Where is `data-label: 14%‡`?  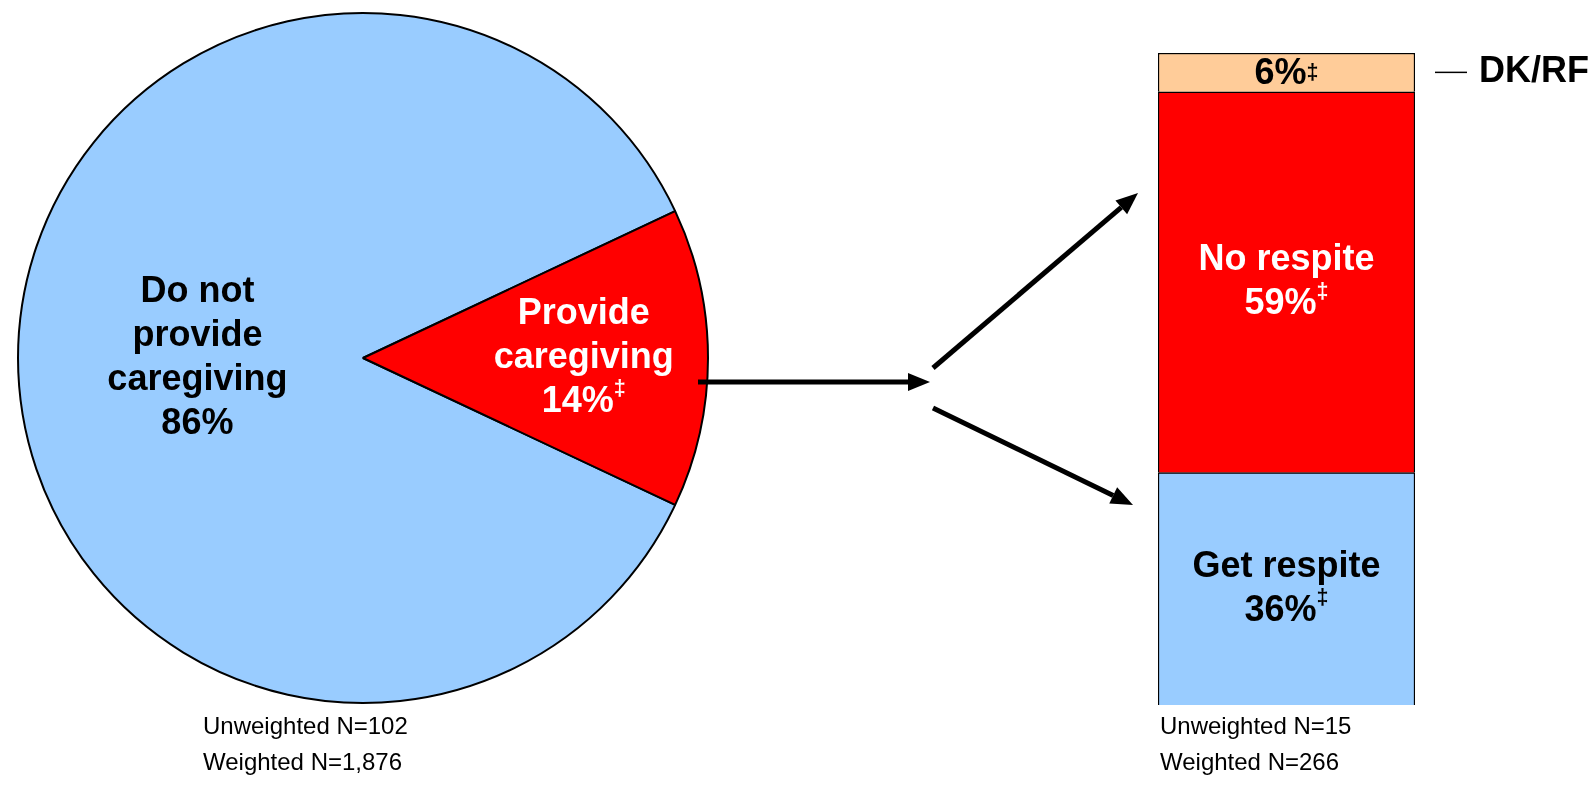
data-label: 14%‡ is located at coordinates (583, 397).